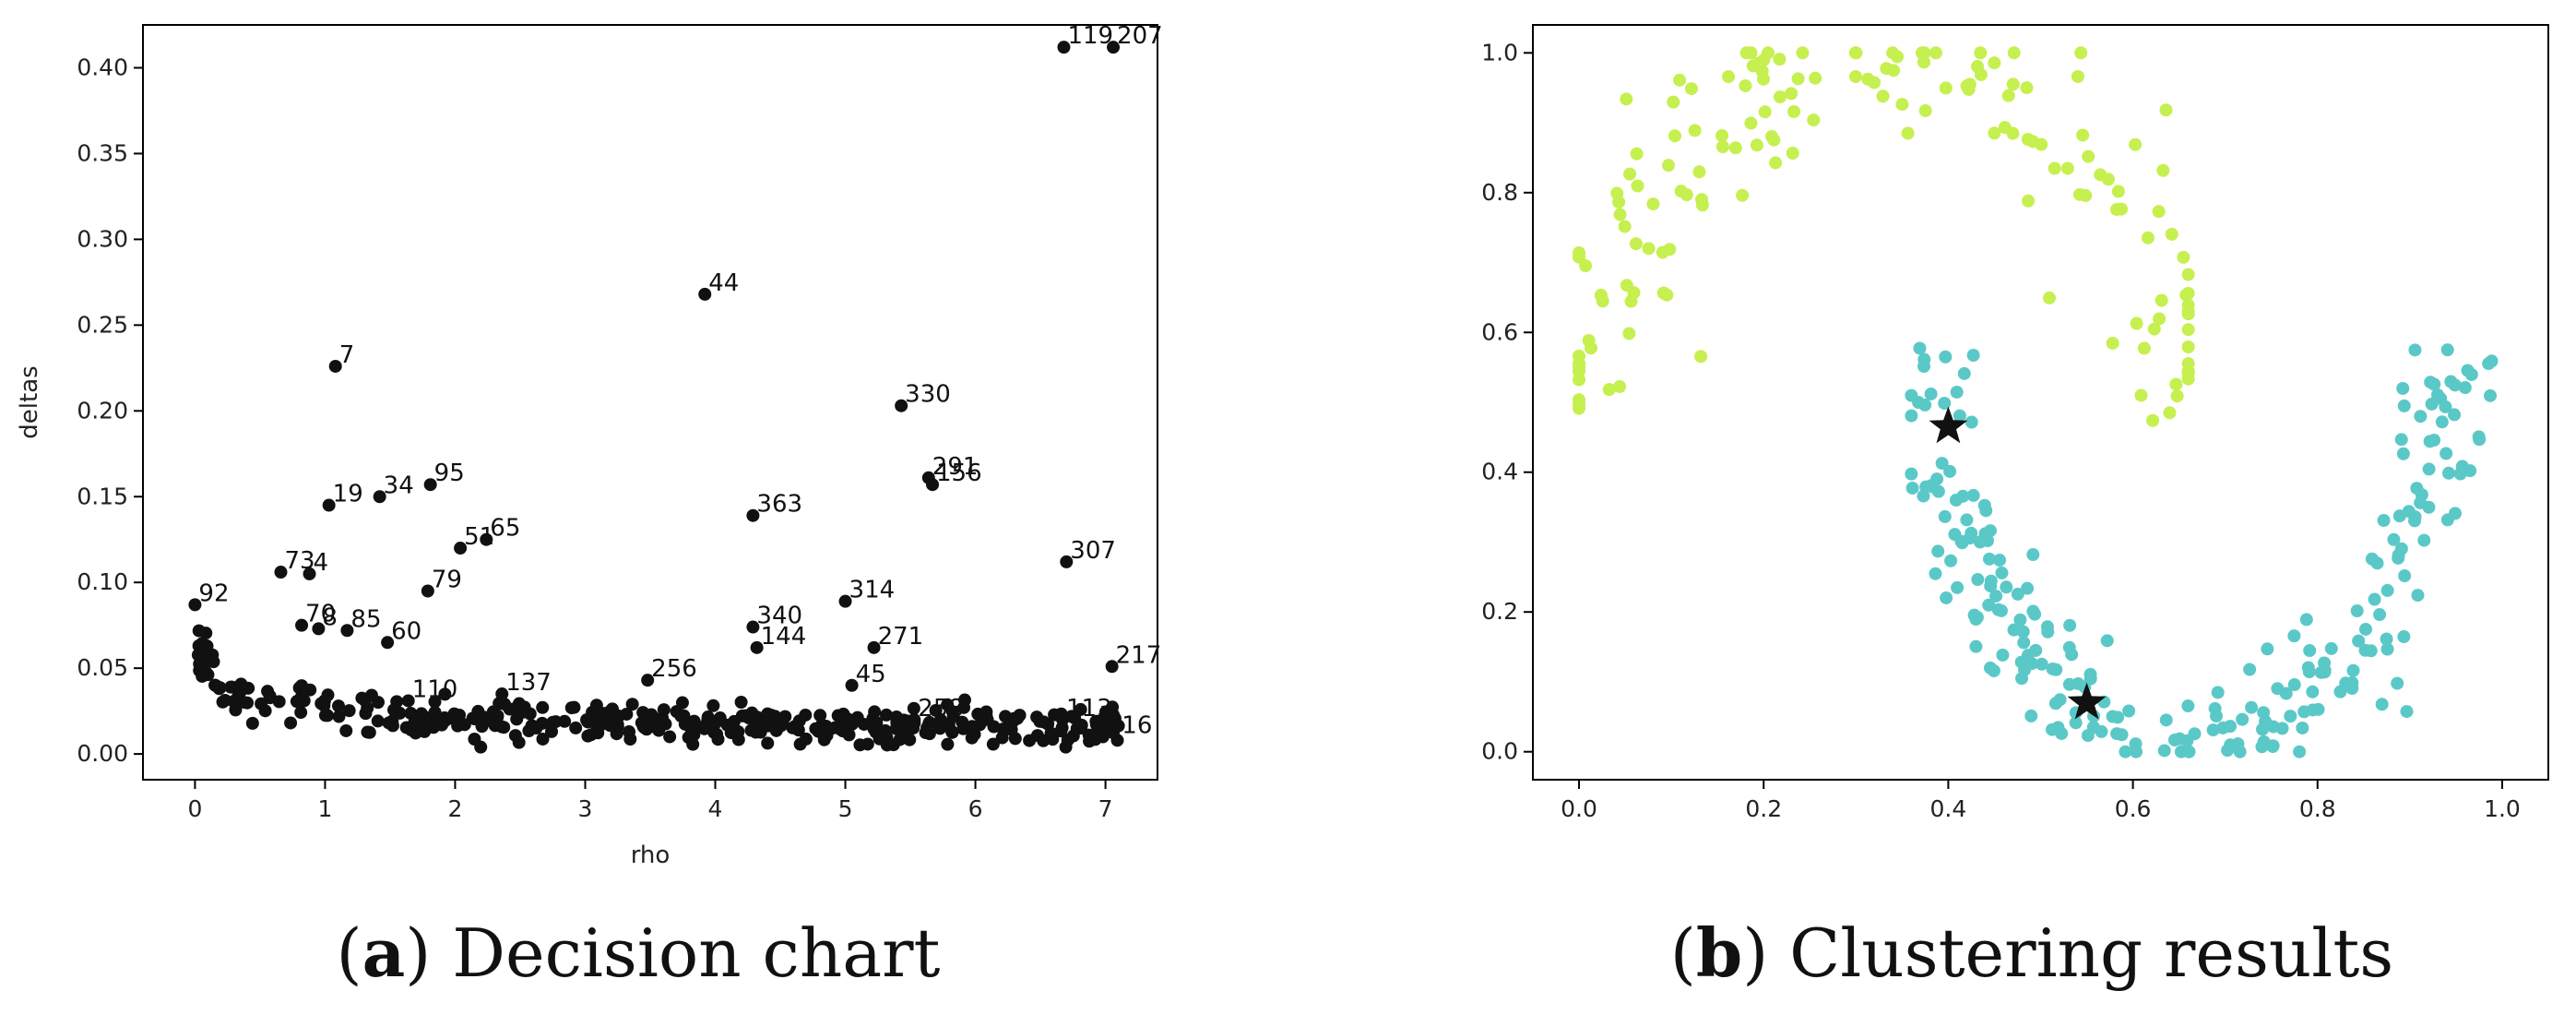  Describe the element at coordinates (365, 619) in the screenshot. I see `point-label: 85` at that location.